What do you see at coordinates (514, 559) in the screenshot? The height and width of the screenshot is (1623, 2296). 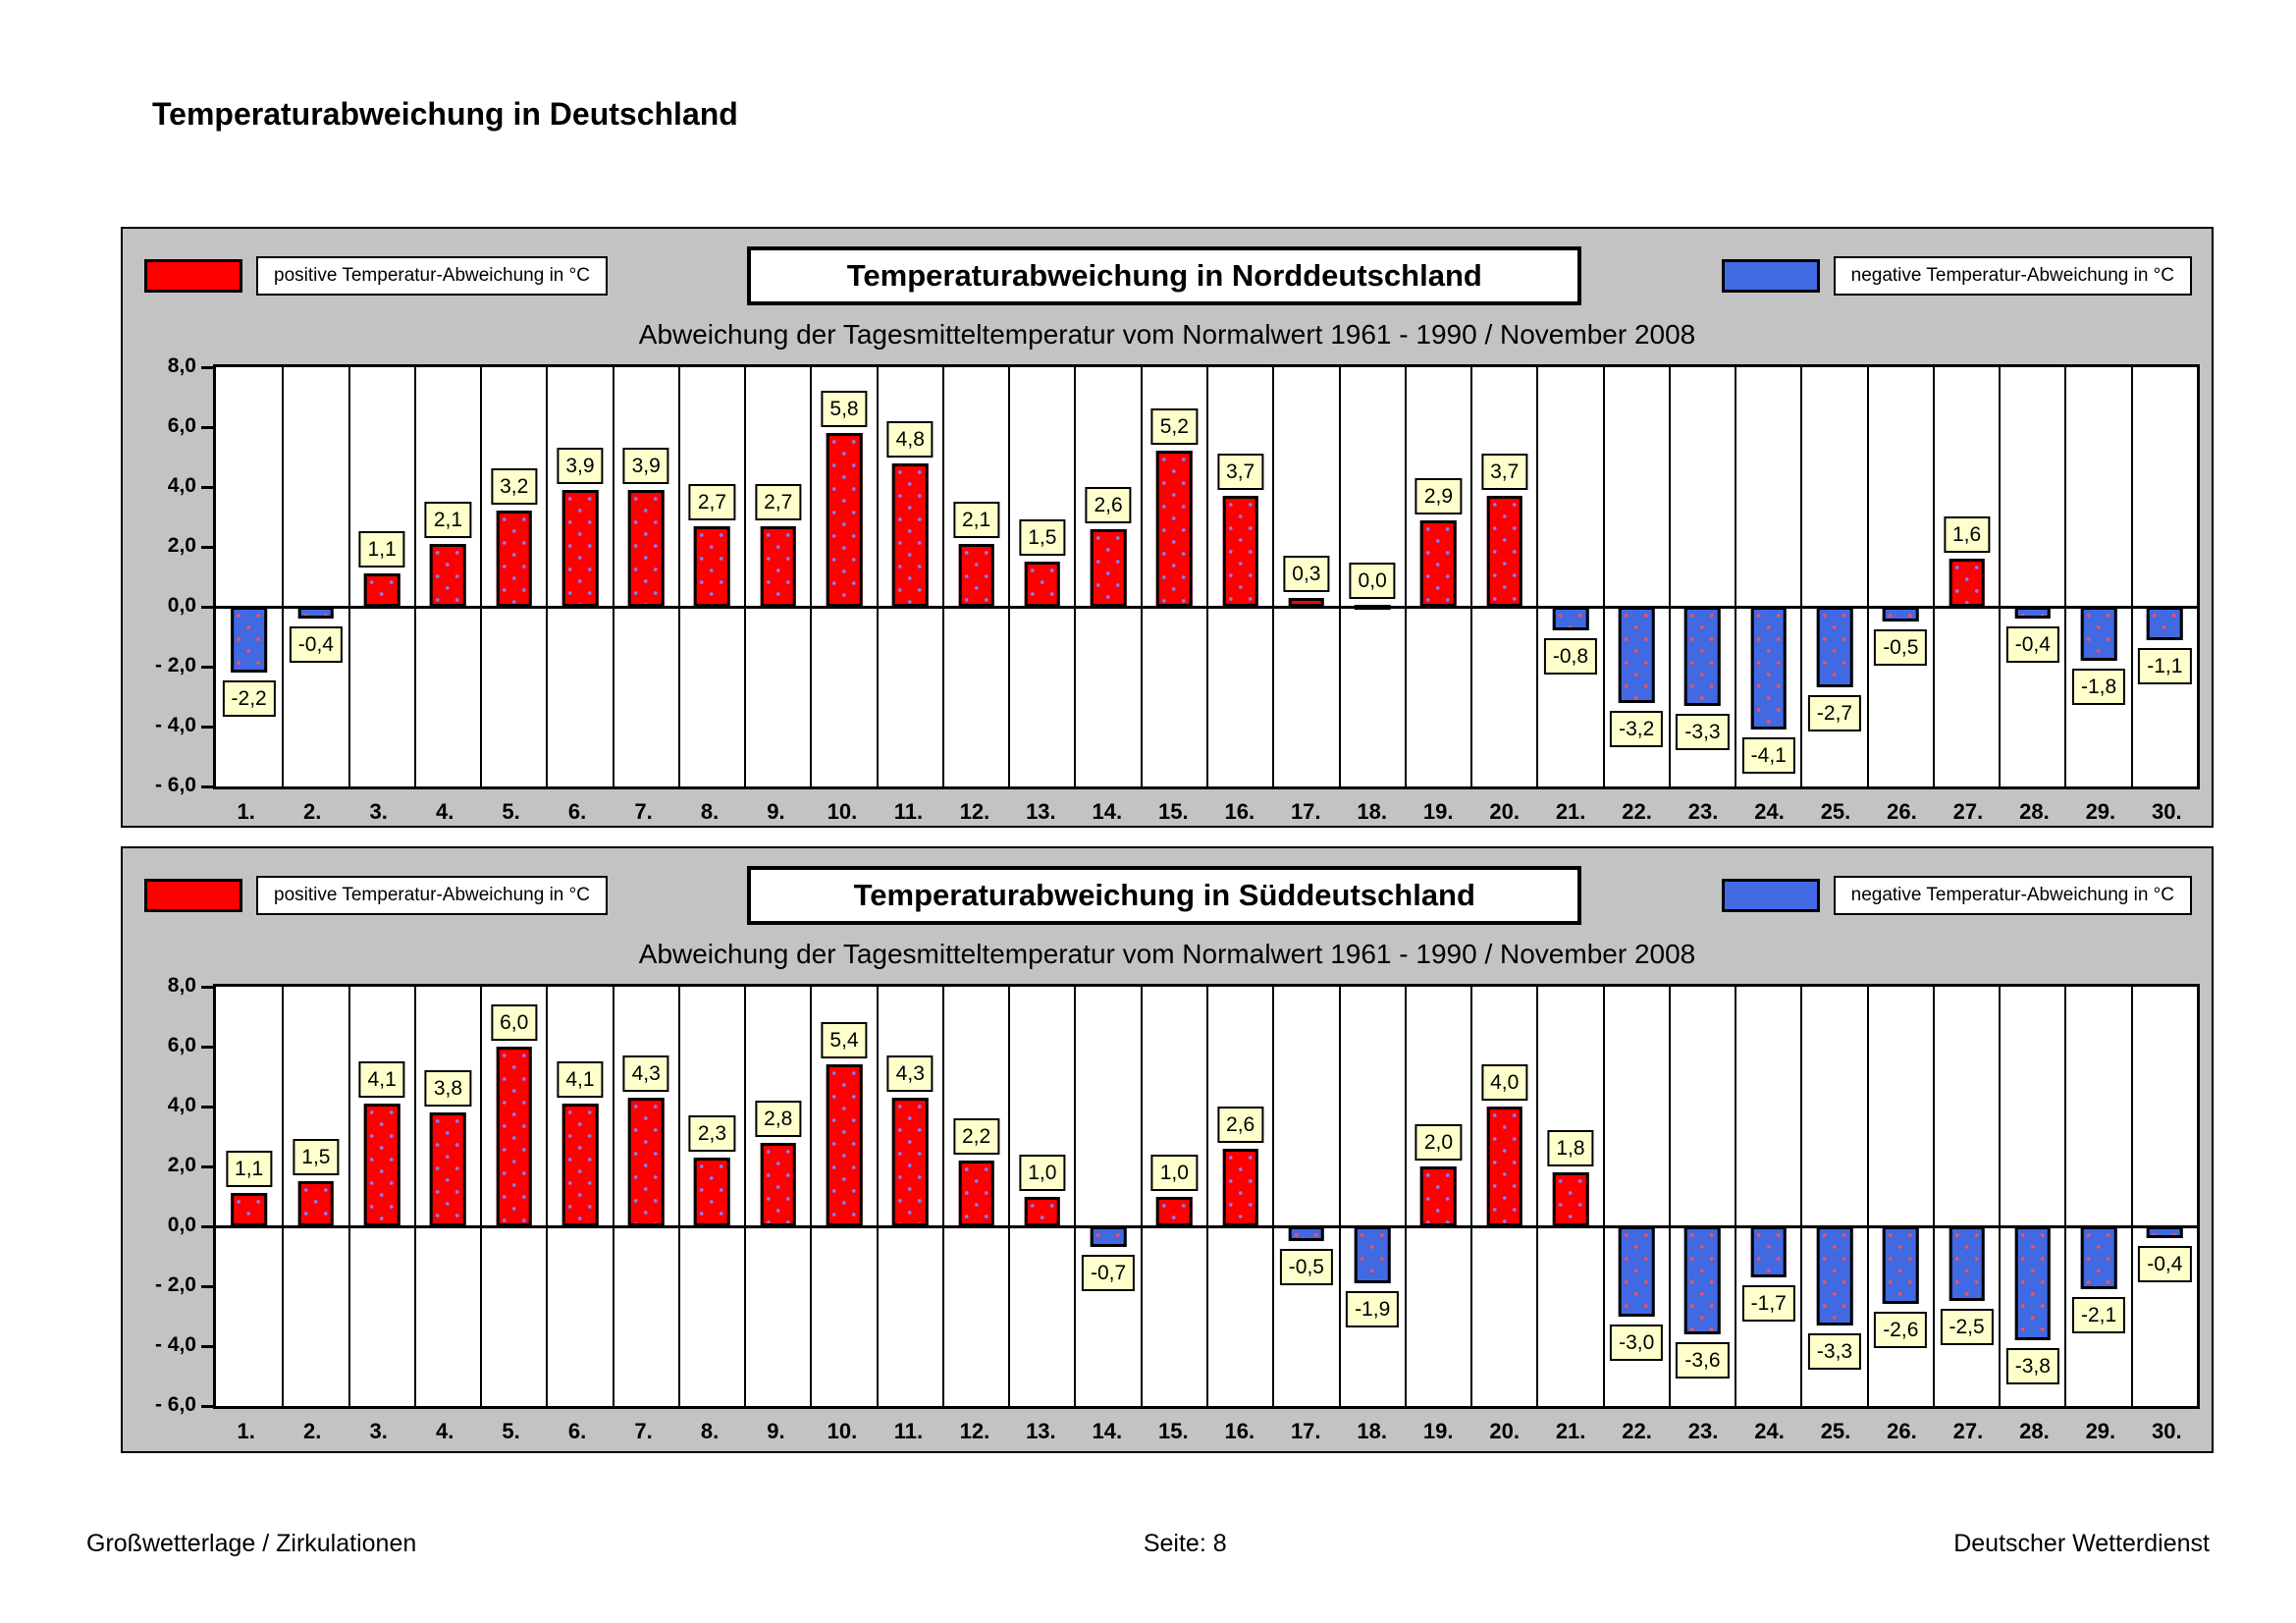 I see `bar-day-5.` at bounding box center [514, 559].